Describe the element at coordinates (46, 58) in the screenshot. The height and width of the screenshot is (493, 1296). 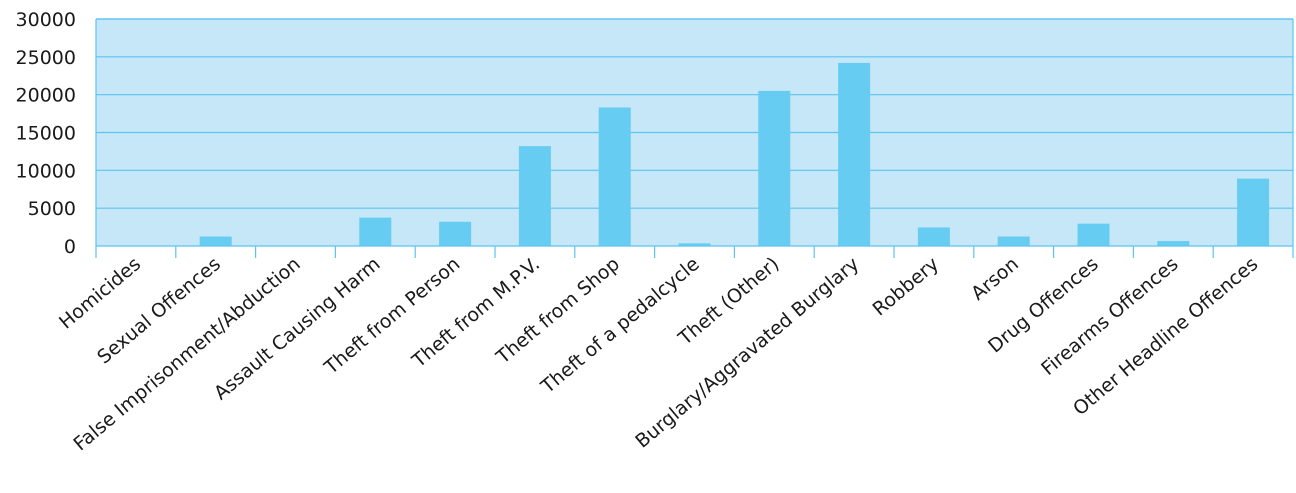
I see `y-tick-label: 25000` at that location.